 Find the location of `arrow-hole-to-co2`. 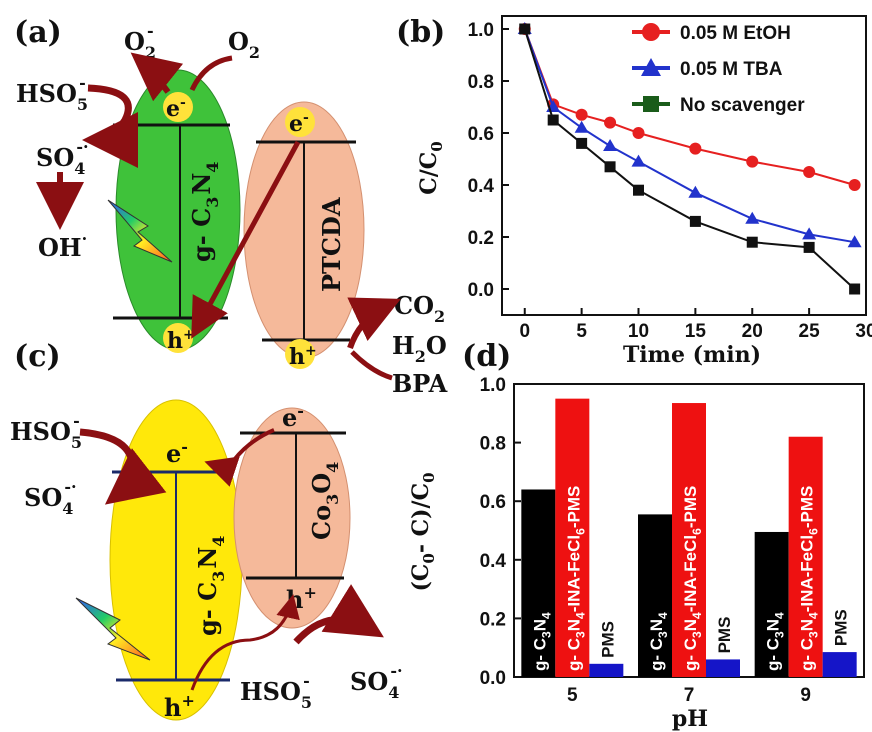

arrow-hole-to-co2 is located at coordinates (374, 323).